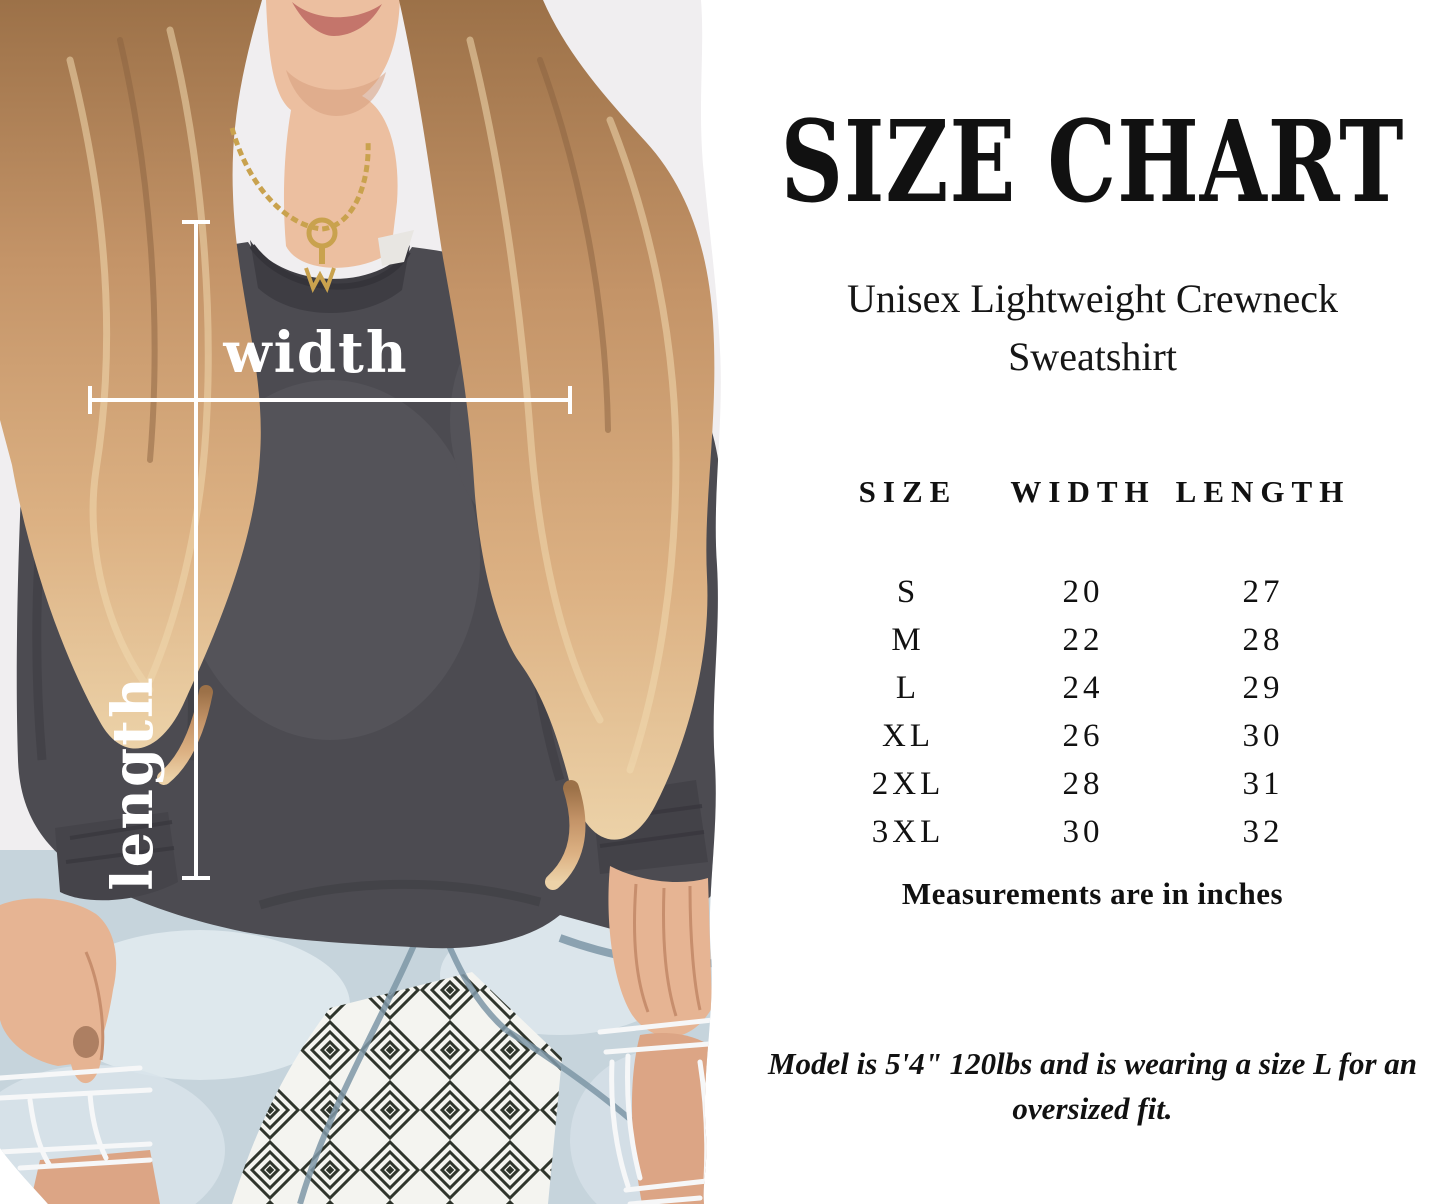 The image size is (1445, 1204). Describe the element at coordinates (1263, 491) in the screenshot. I see `col-header-length: LENGTH` at that location.